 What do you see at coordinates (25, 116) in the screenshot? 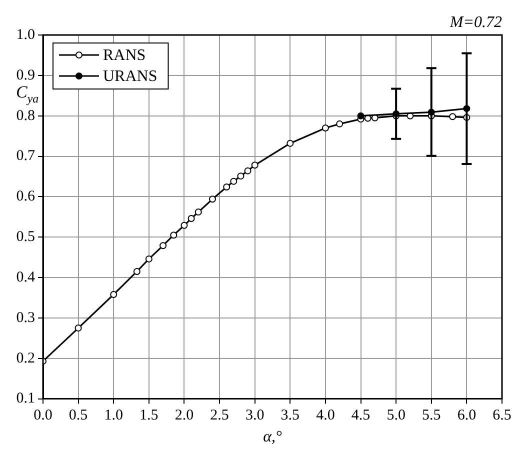
I see `y-tick-label: 0.8` at bounding box center [25, 116].